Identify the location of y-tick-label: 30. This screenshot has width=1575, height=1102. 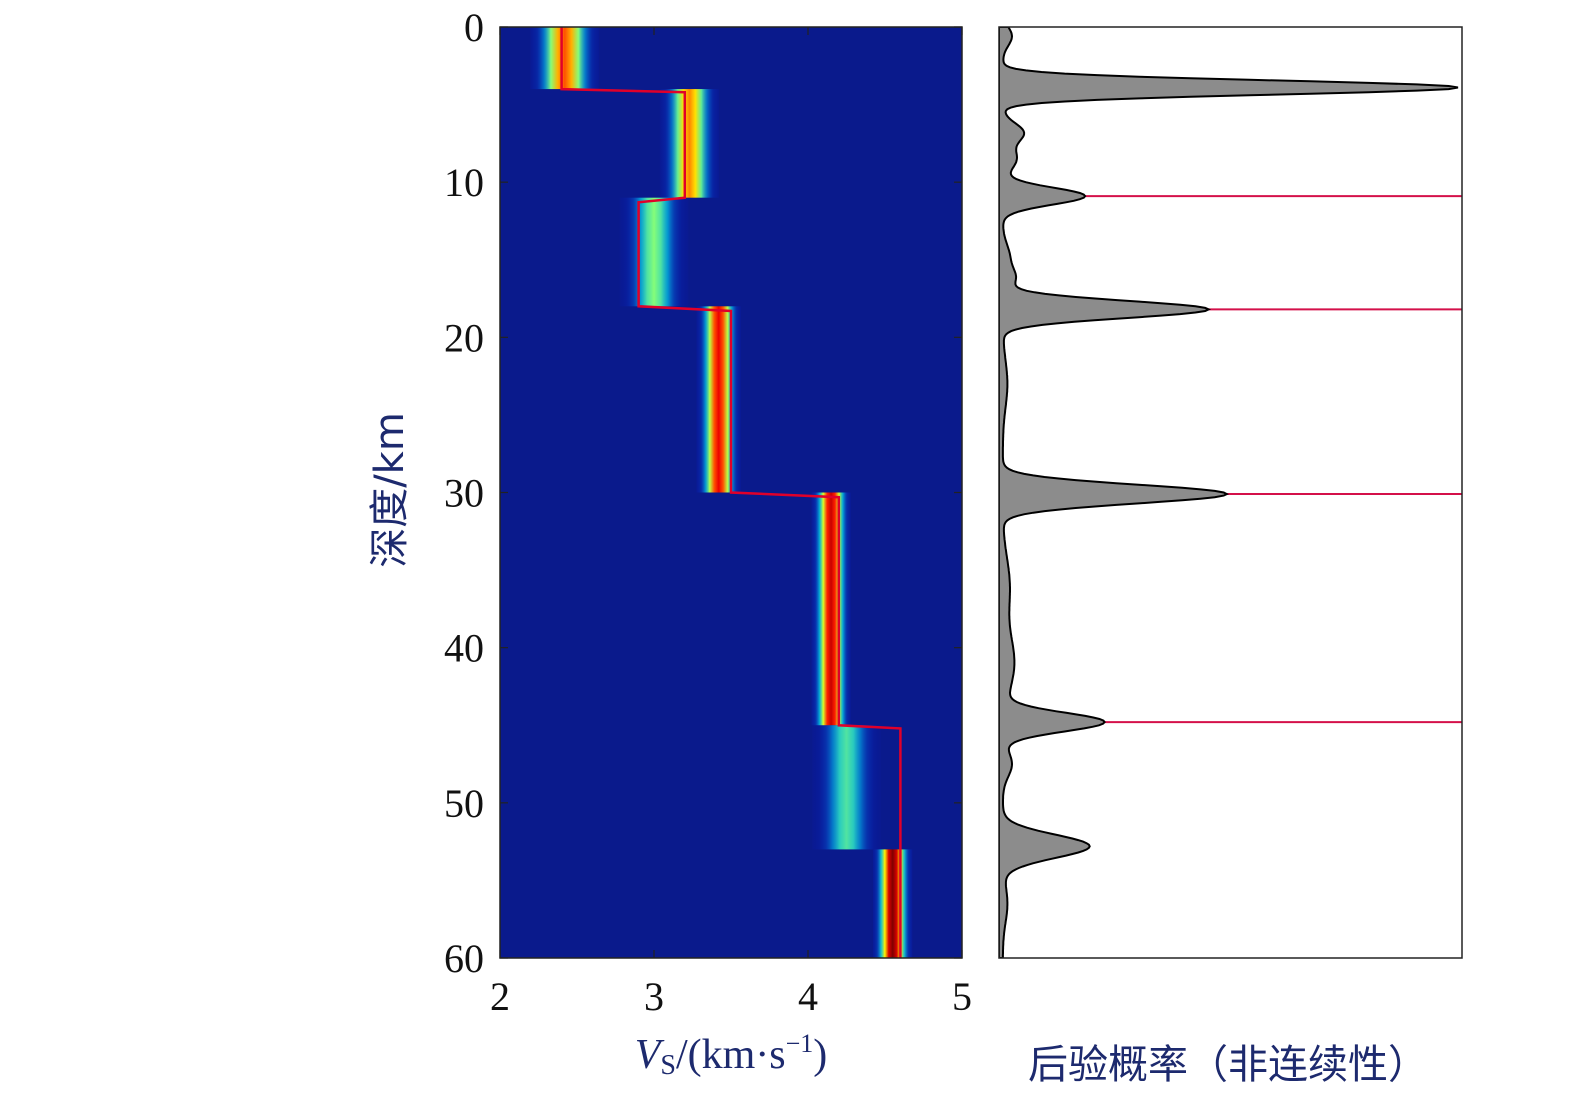
(464, 493).